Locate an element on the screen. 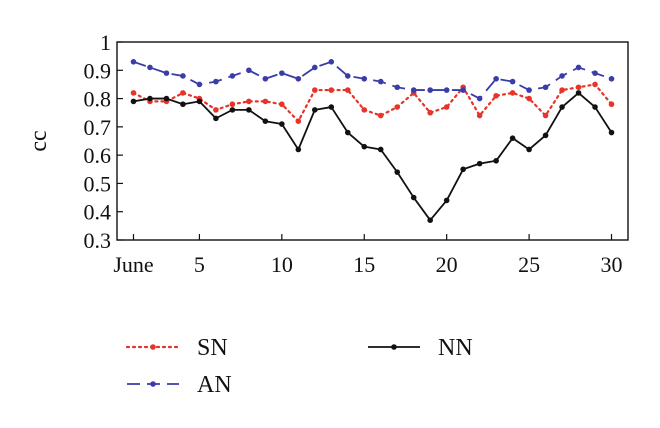  legend: SN AN NN is located at coordinates (299, 366).